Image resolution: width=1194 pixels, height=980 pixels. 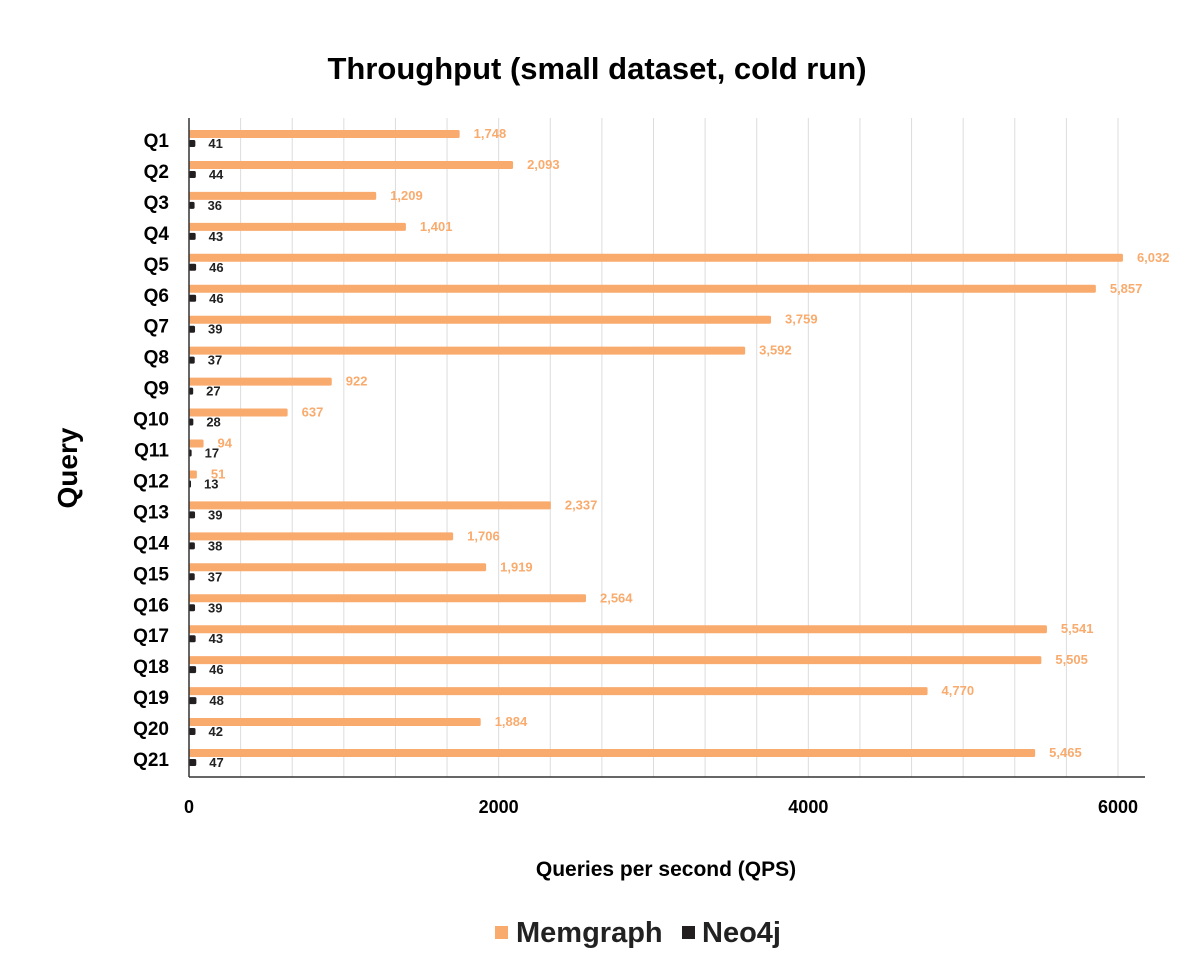 I want to click on x-axis-title: Queries per second (QPS), so click(x=666, y=869).